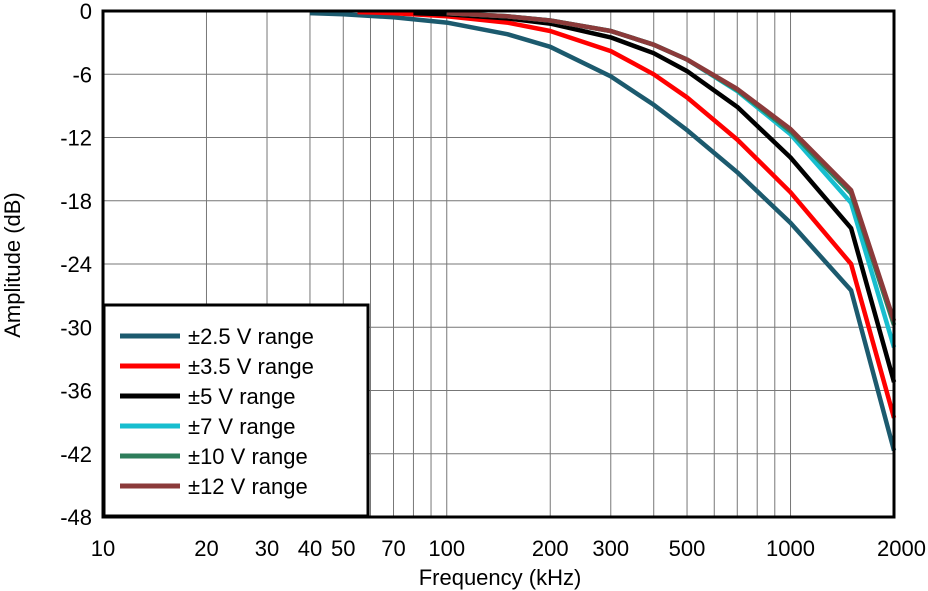 The width and height of the screenshot is (928, 591). What do you see at coordinates (76, 391) in the screenshot?
I see `y-tick-label: -36` at bounding box center [76, 391].